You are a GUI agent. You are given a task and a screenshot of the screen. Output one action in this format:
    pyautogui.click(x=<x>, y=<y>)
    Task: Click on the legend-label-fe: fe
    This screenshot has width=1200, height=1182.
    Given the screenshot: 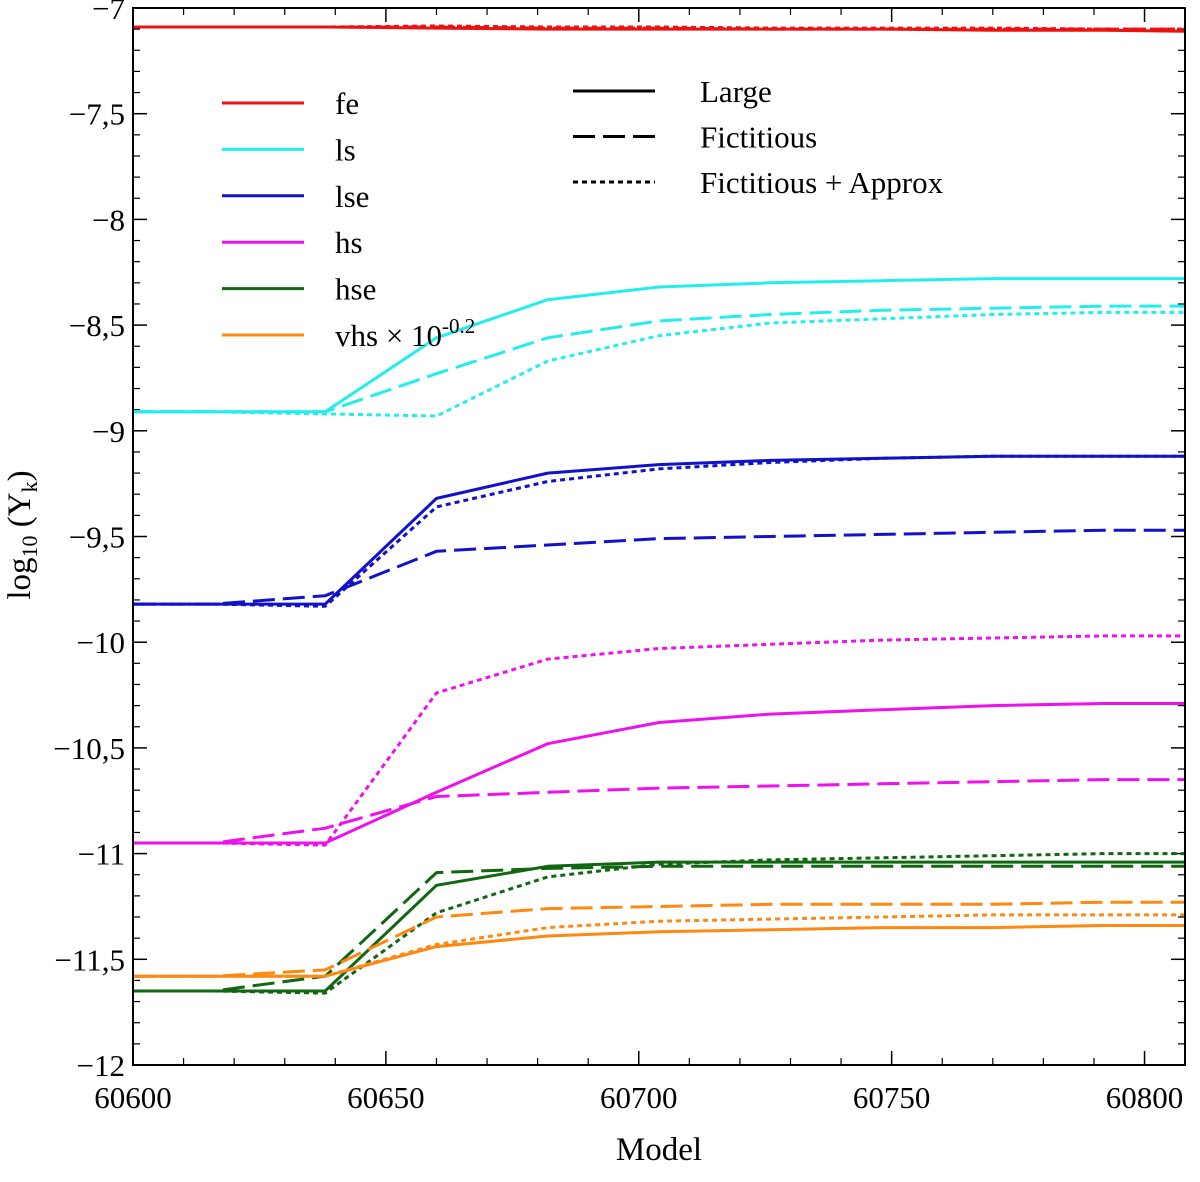 What is the action you would take?
    pyautogui.click(x=347, y=103)
    